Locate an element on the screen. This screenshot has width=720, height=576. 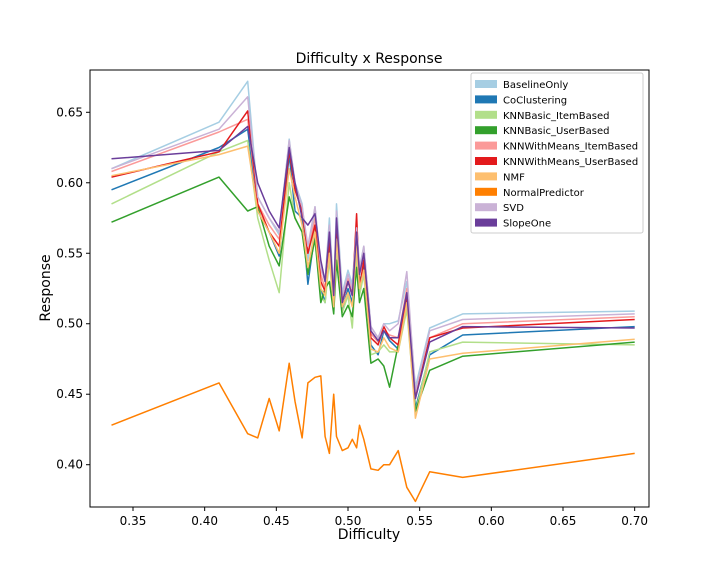
y-tick-label: 0.45 is located at coordinates (69, 394).